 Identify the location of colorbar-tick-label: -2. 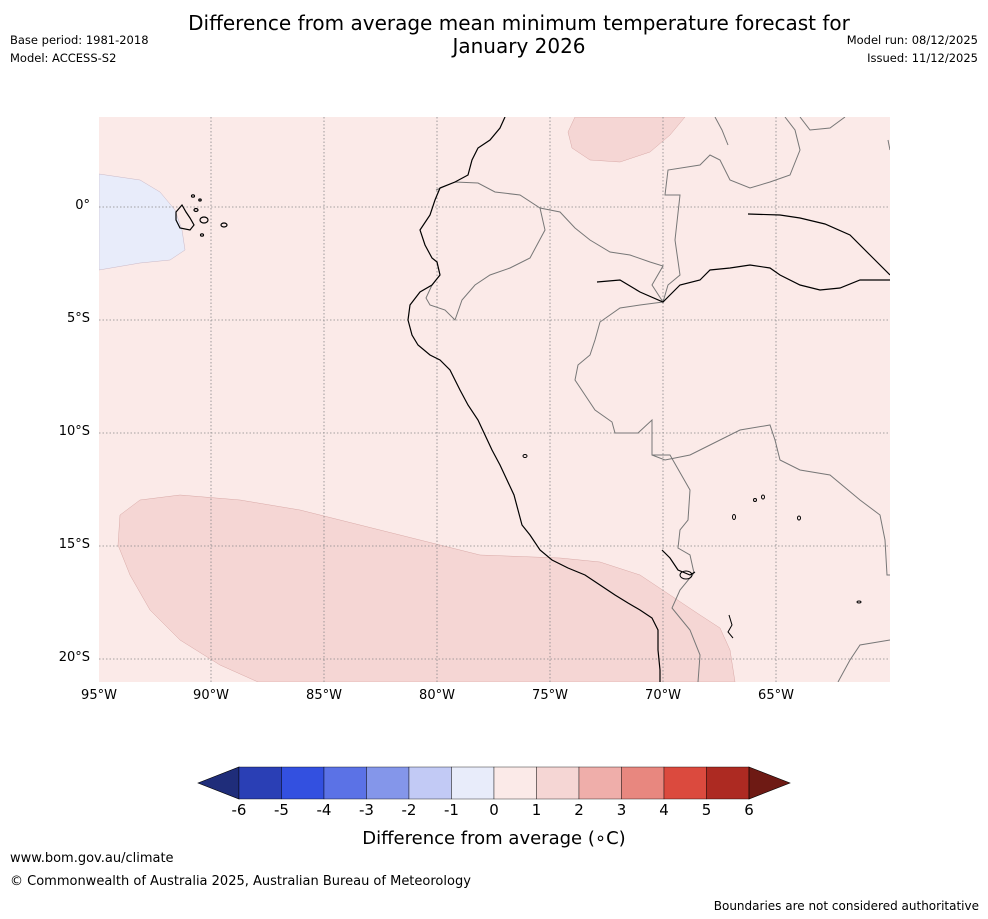
(409, 810).